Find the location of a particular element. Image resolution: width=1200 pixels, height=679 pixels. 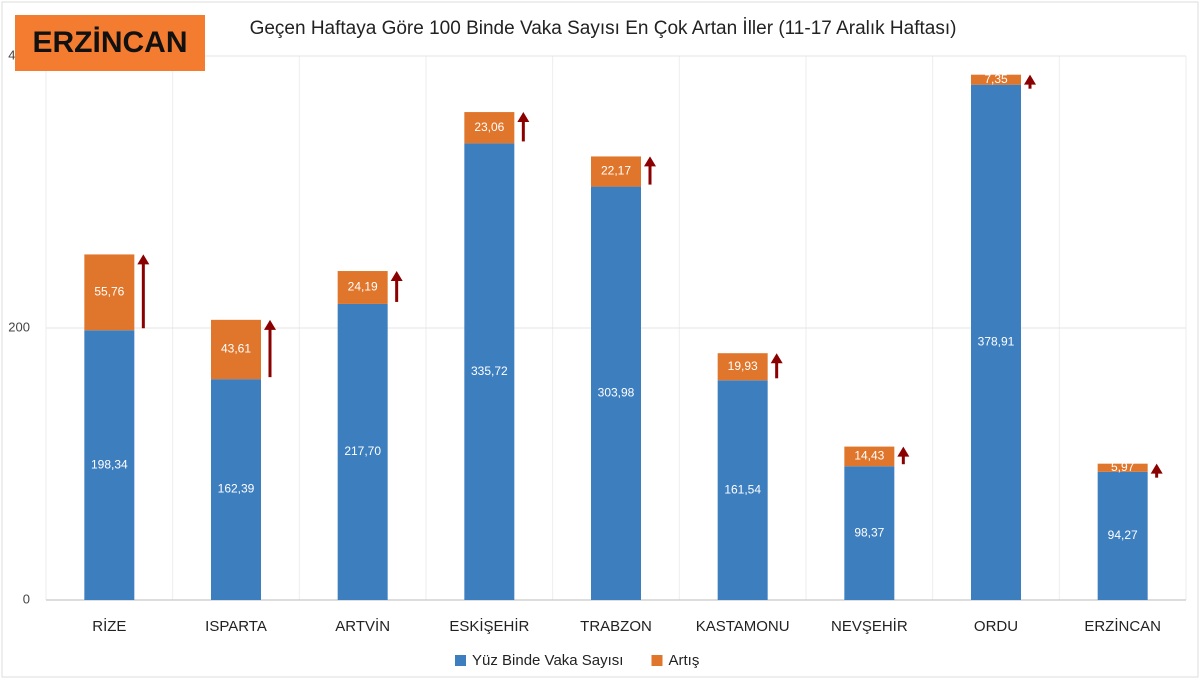

value-label: 14,43 is located at coordinates (869, 456).